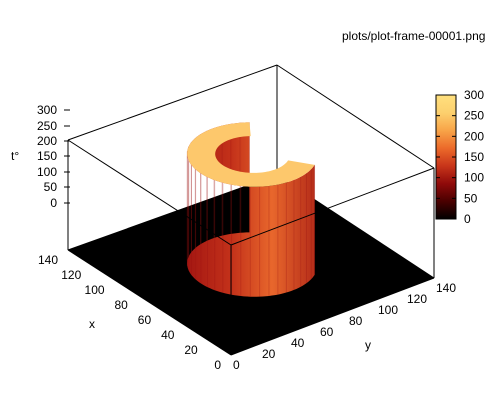  Describe the element at coordinates (92, 324) in the screenshot. I see `x-axis-label: x` at that location.